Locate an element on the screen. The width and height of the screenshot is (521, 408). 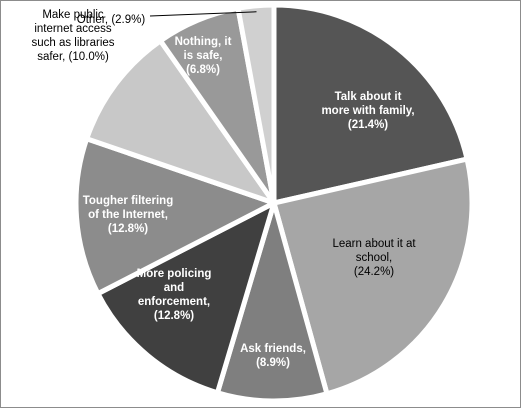
slice-label-line: (21.4%) is located at coordinates (368, 125).